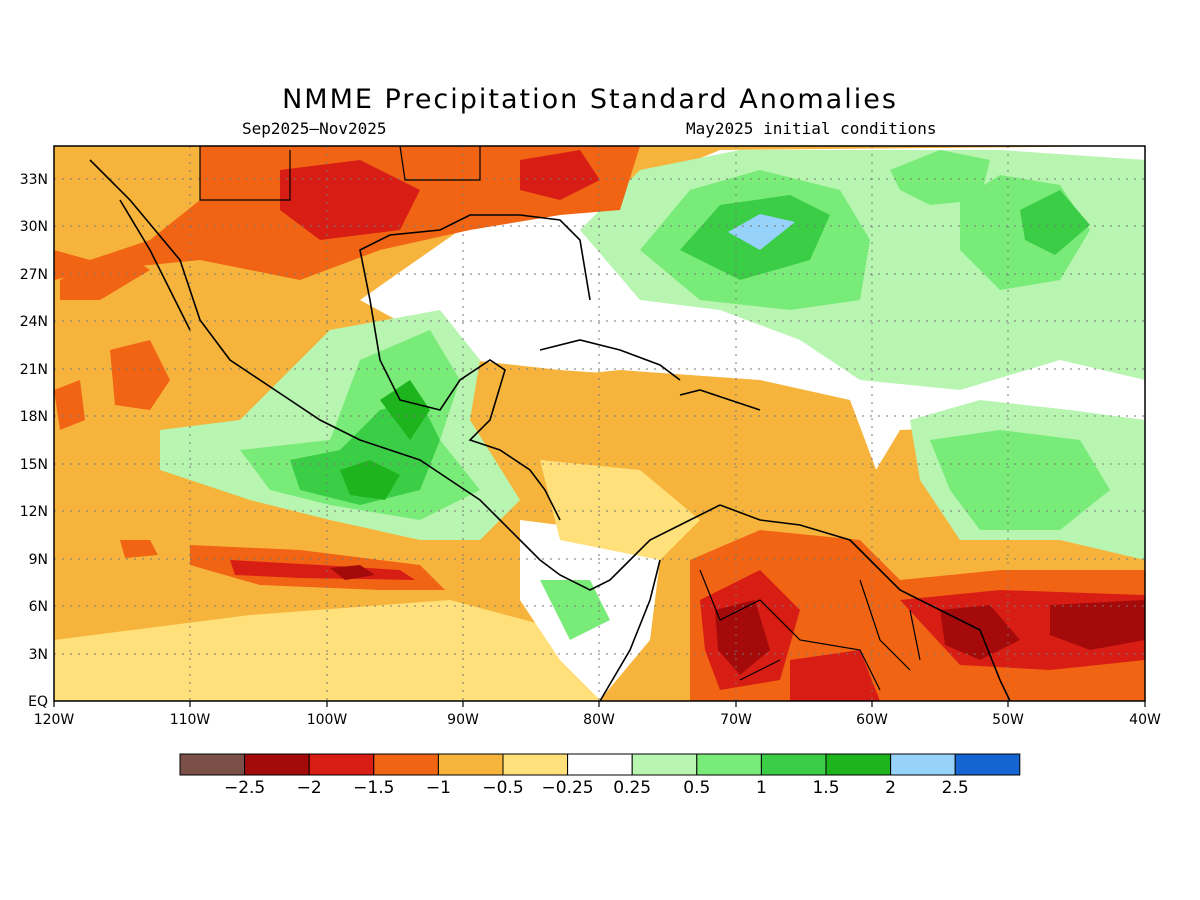 This screenshot has height=900, width=1200. I want to click on lat-tick-label: EQ, so click(38, 702).